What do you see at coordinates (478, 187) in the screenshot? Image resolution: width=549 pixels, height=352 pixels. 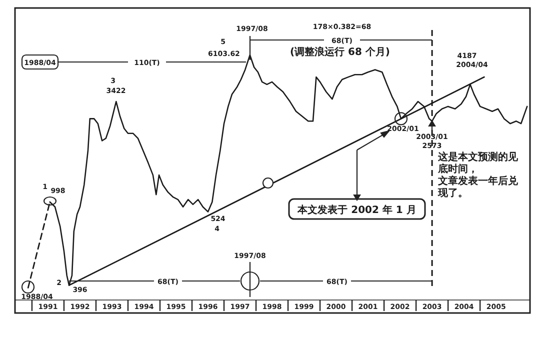 I see `annotation: 文章发表一年后兑现了。` at bounding box center [478, 187].